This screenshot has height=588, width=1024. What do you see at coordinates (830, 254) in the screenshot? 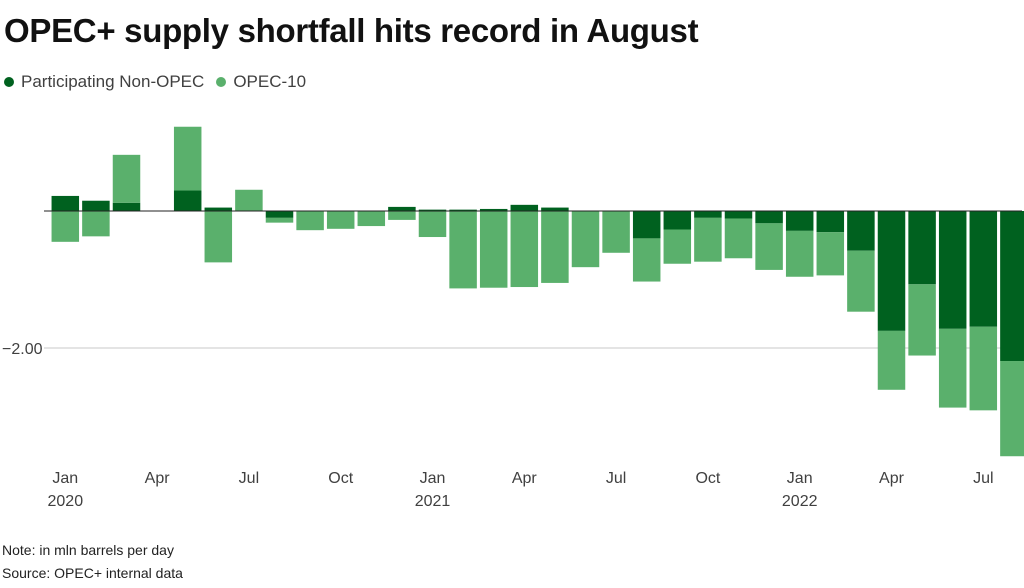
I see `bar-opec-10: Feb 2022 OPEC-10: -0.63` at bounding box center [830, 254].